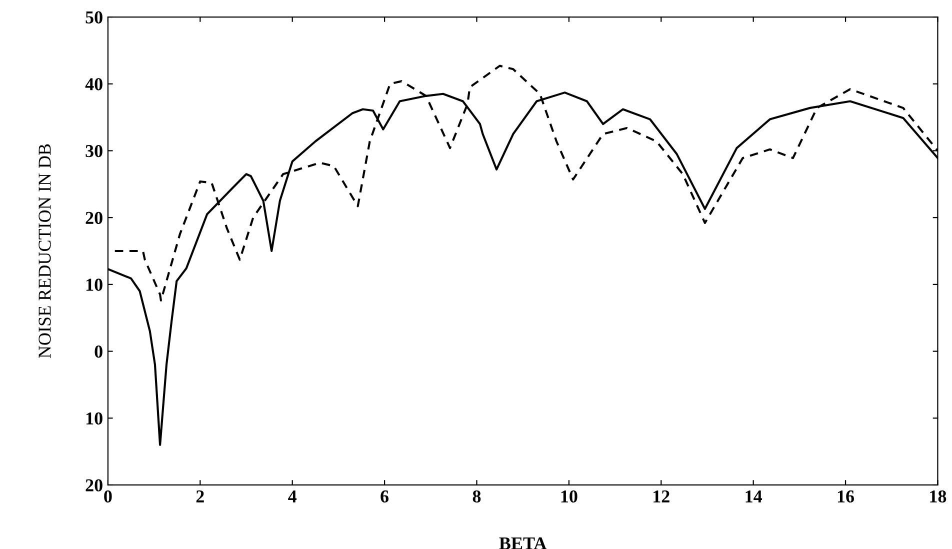  Describe the element at coordinates (662, 496) in the screenshot. I see `x-tick-label: 12` at that location.